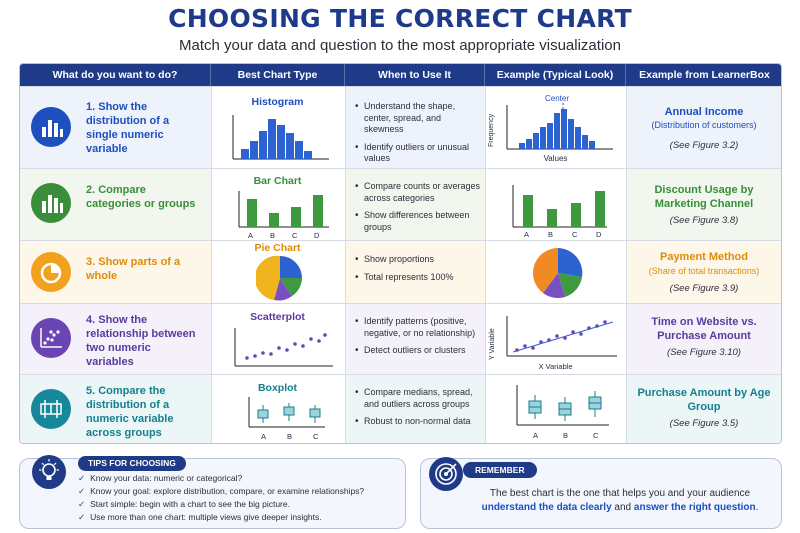 The height and width of the screenshot is (533, 800). Describe the element at coordinates (419, 278) in the screenshot. I see `use-item: Total represents 100%` at that location.